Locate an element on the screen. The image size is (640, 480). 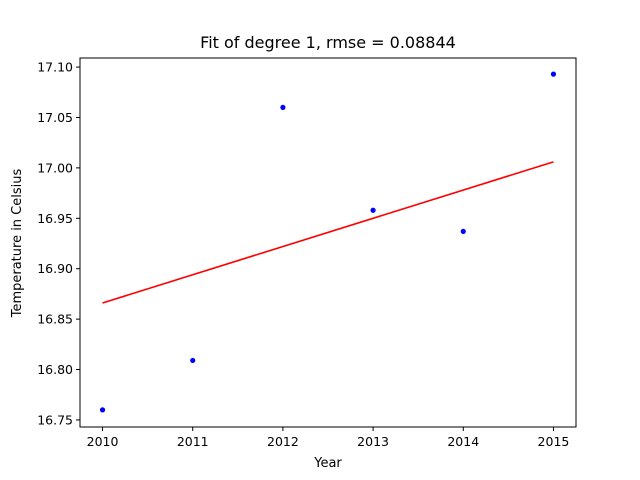
y-tick-label: 17.00 is located at coordinates (55, 167).